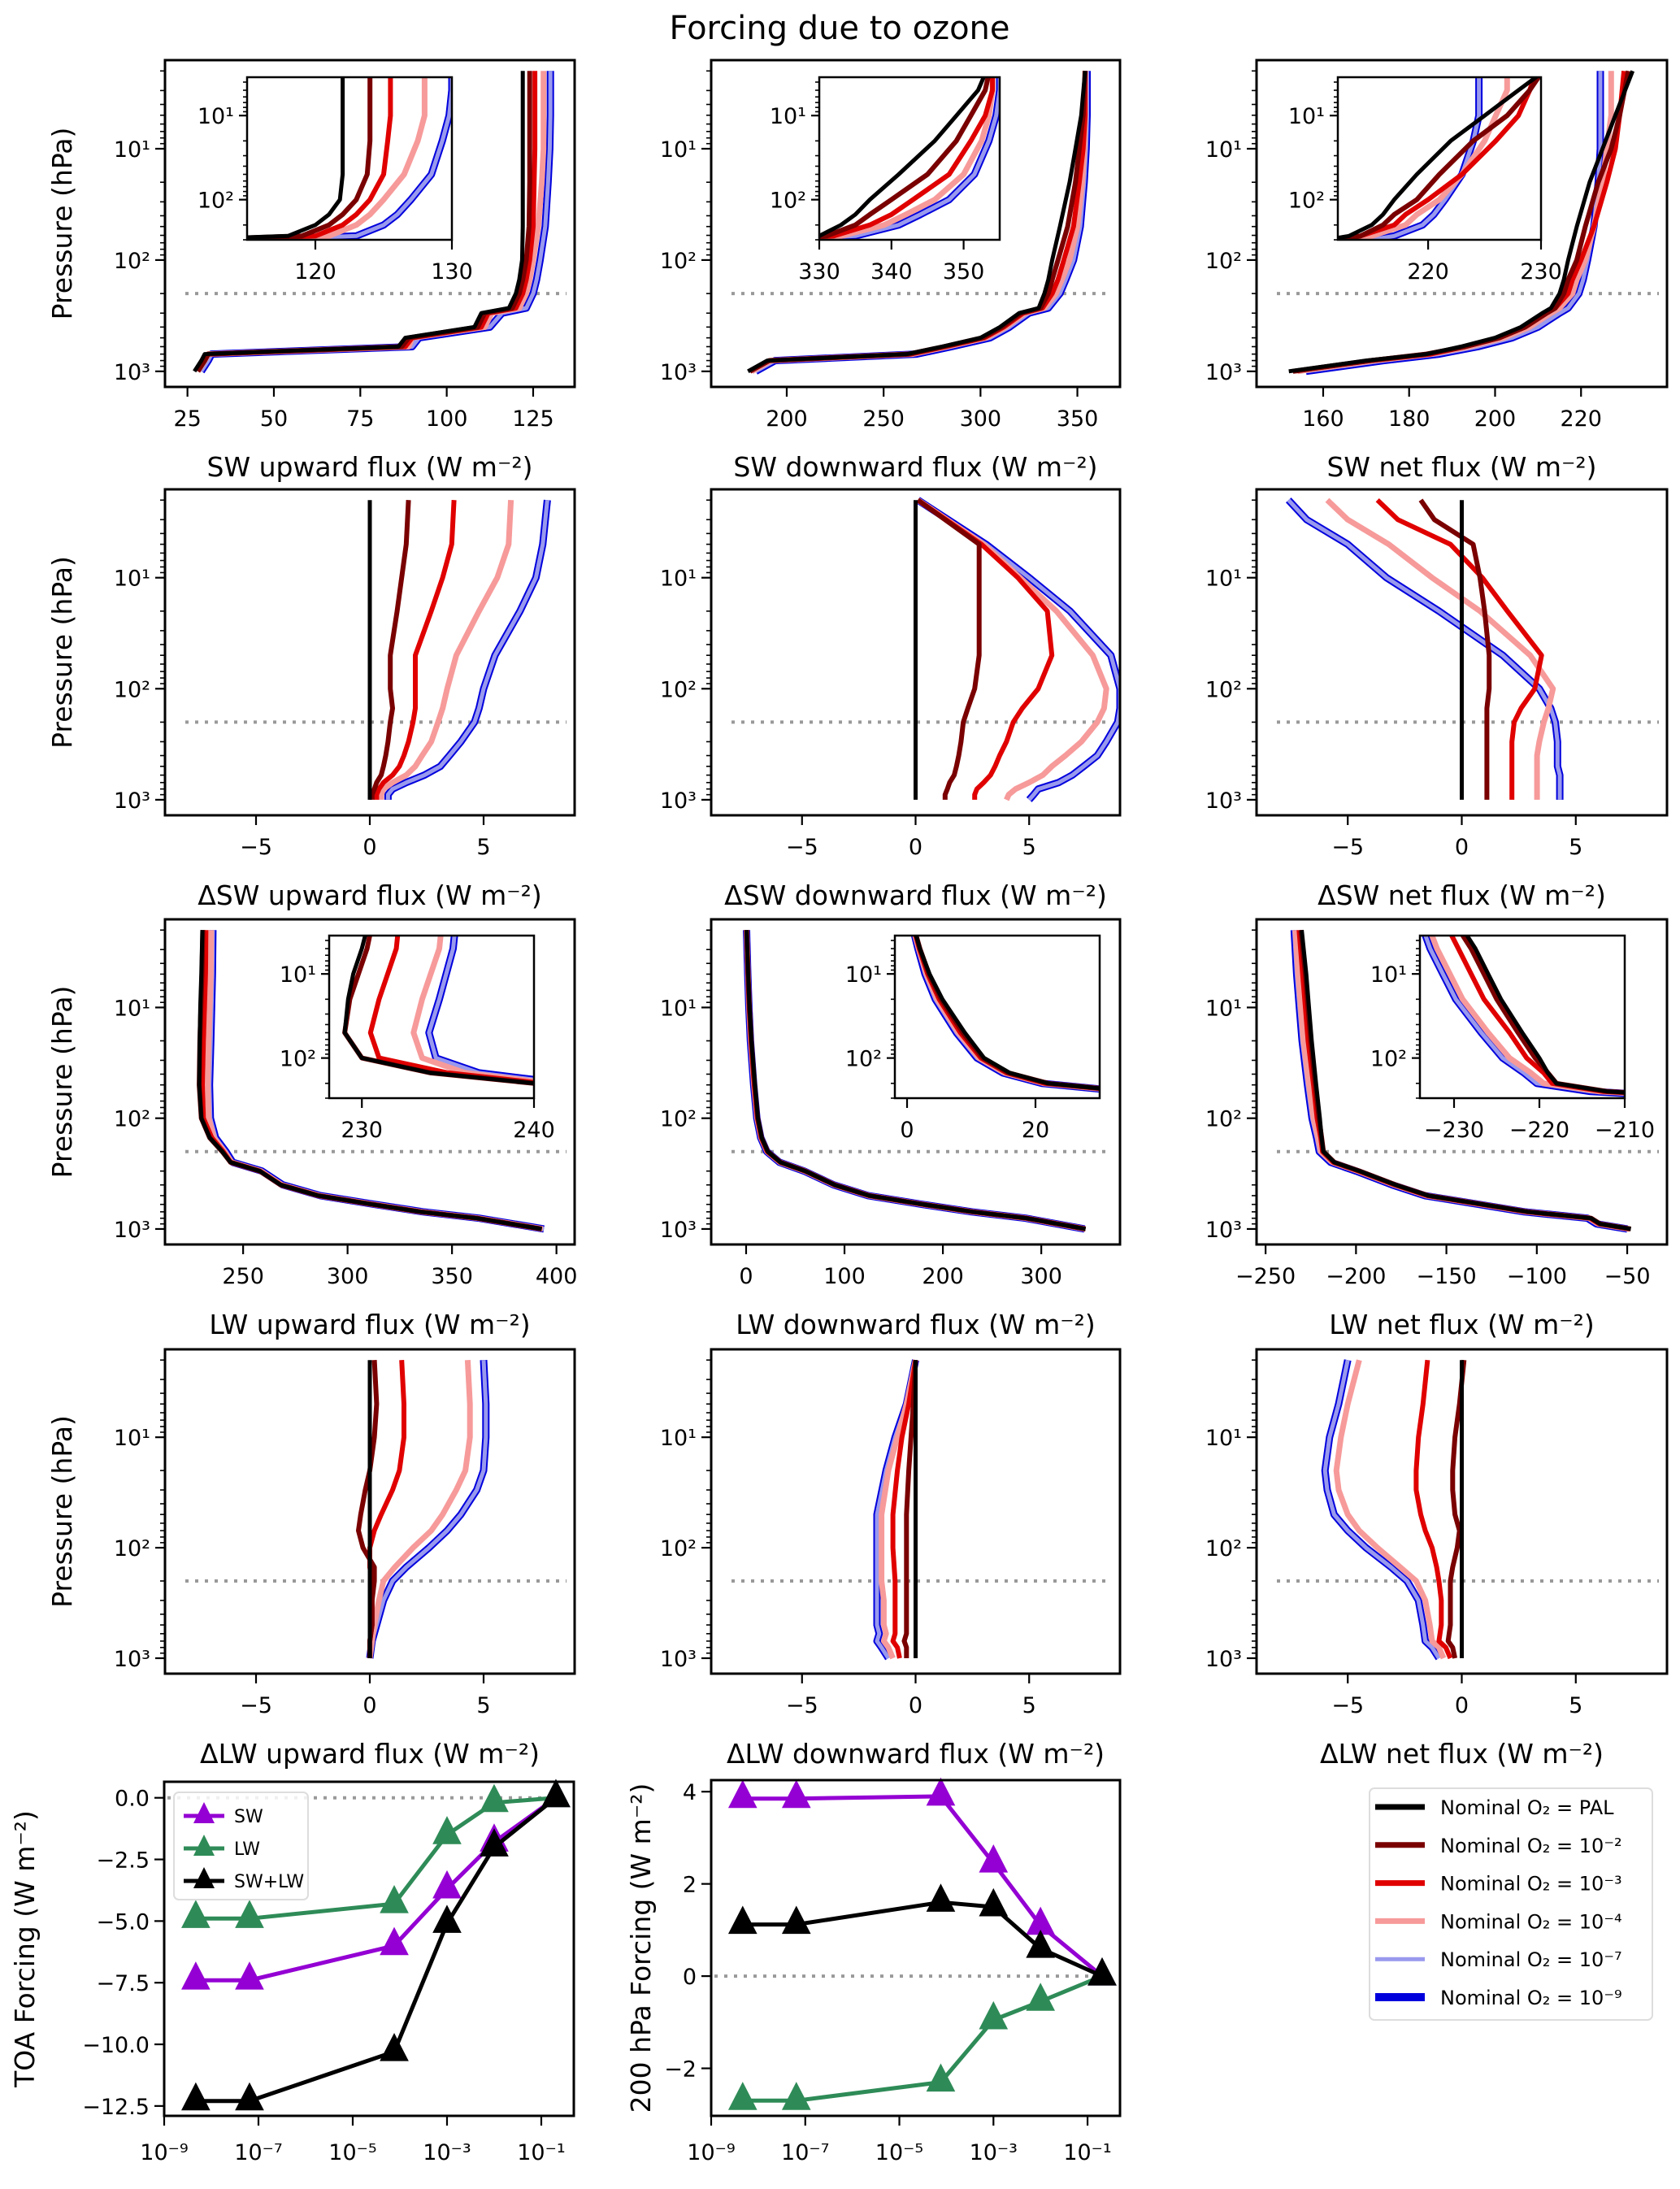 The height and width of the screenshot is (2189, 1680). I want to click on sw-down-y-tick-label: 10¹, so click(678, 150).